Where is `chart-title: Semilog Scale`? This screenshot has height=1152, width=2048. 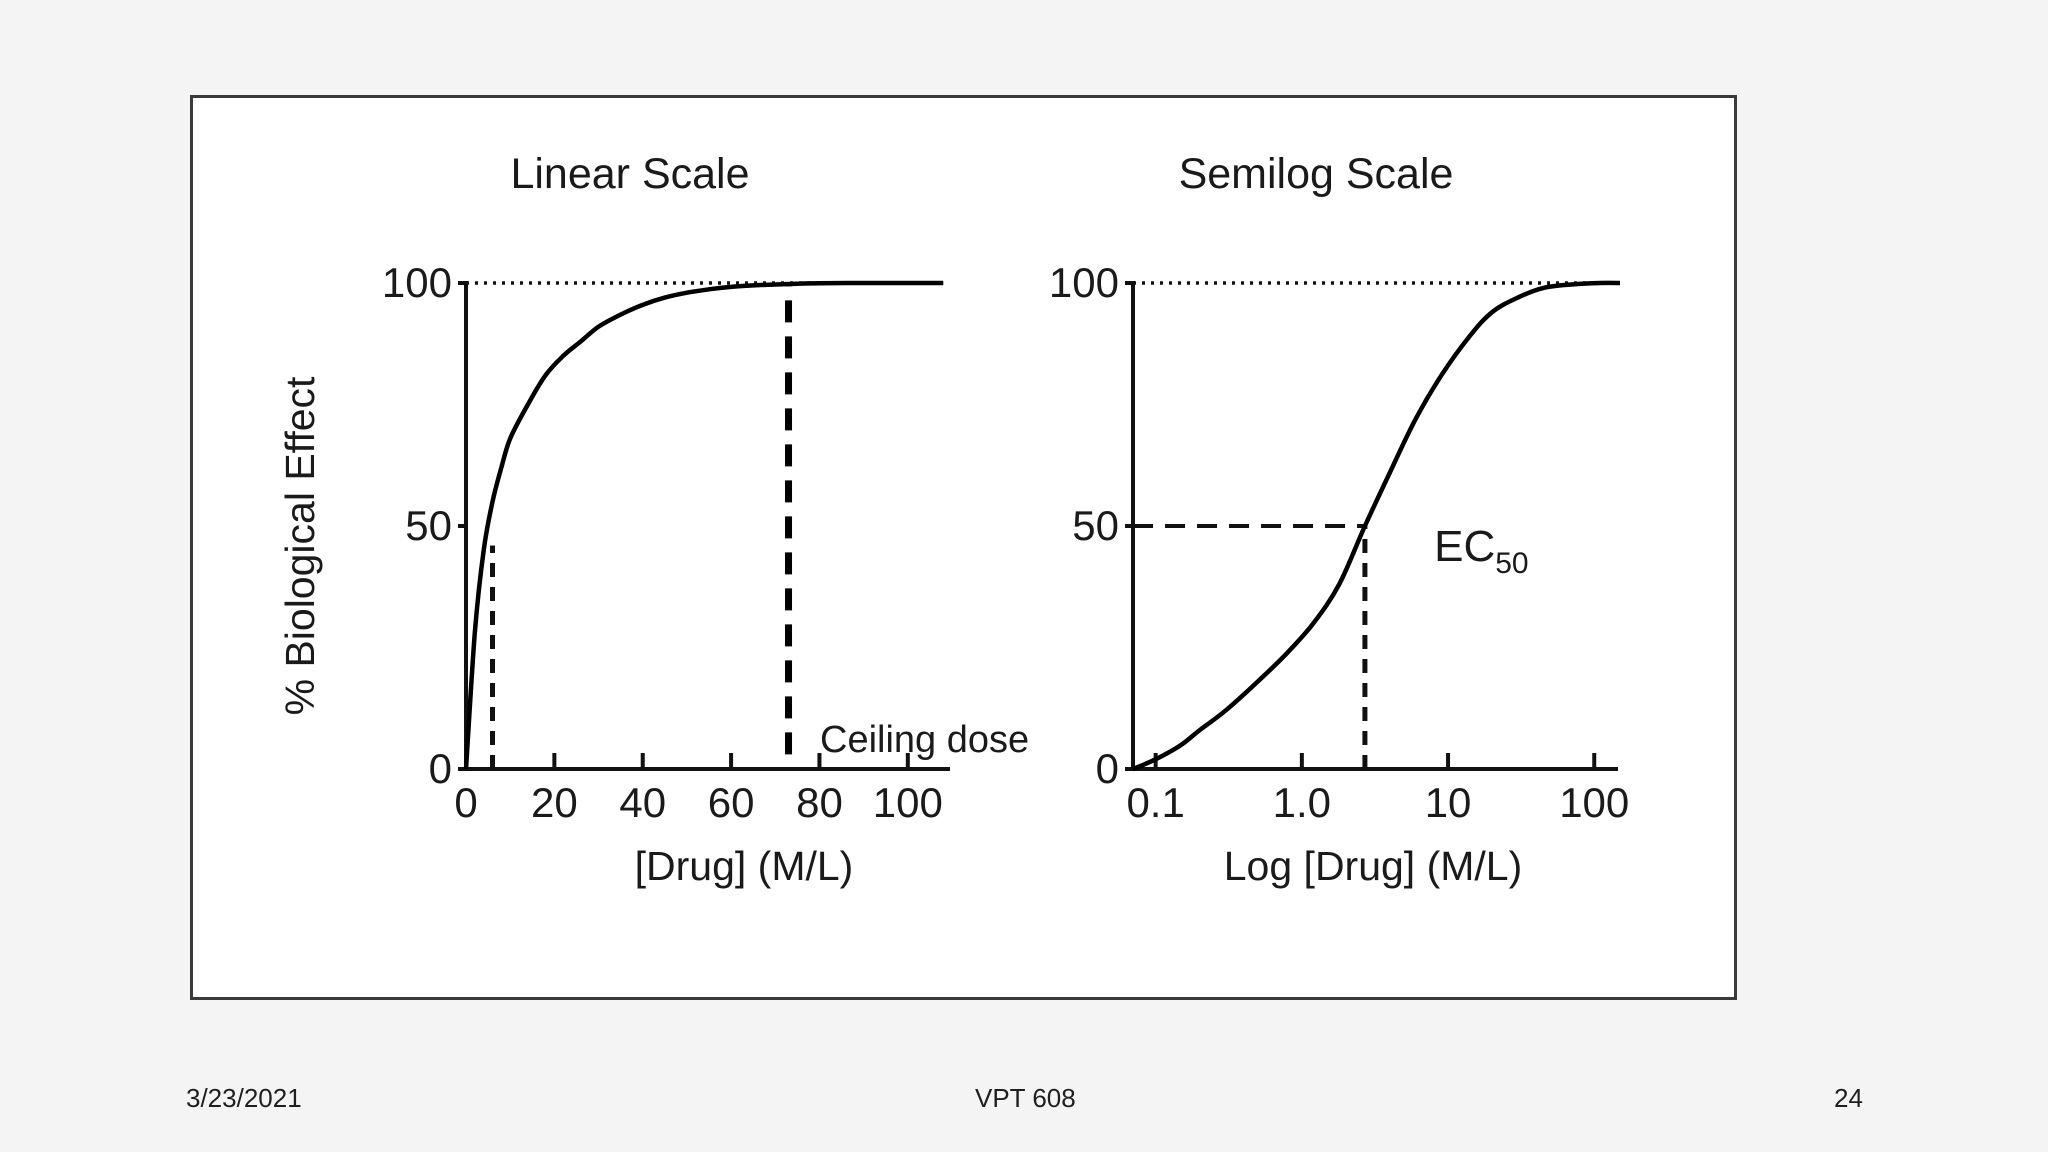
chart-title: Semilog Scale is located at coordinates (1316, 174).